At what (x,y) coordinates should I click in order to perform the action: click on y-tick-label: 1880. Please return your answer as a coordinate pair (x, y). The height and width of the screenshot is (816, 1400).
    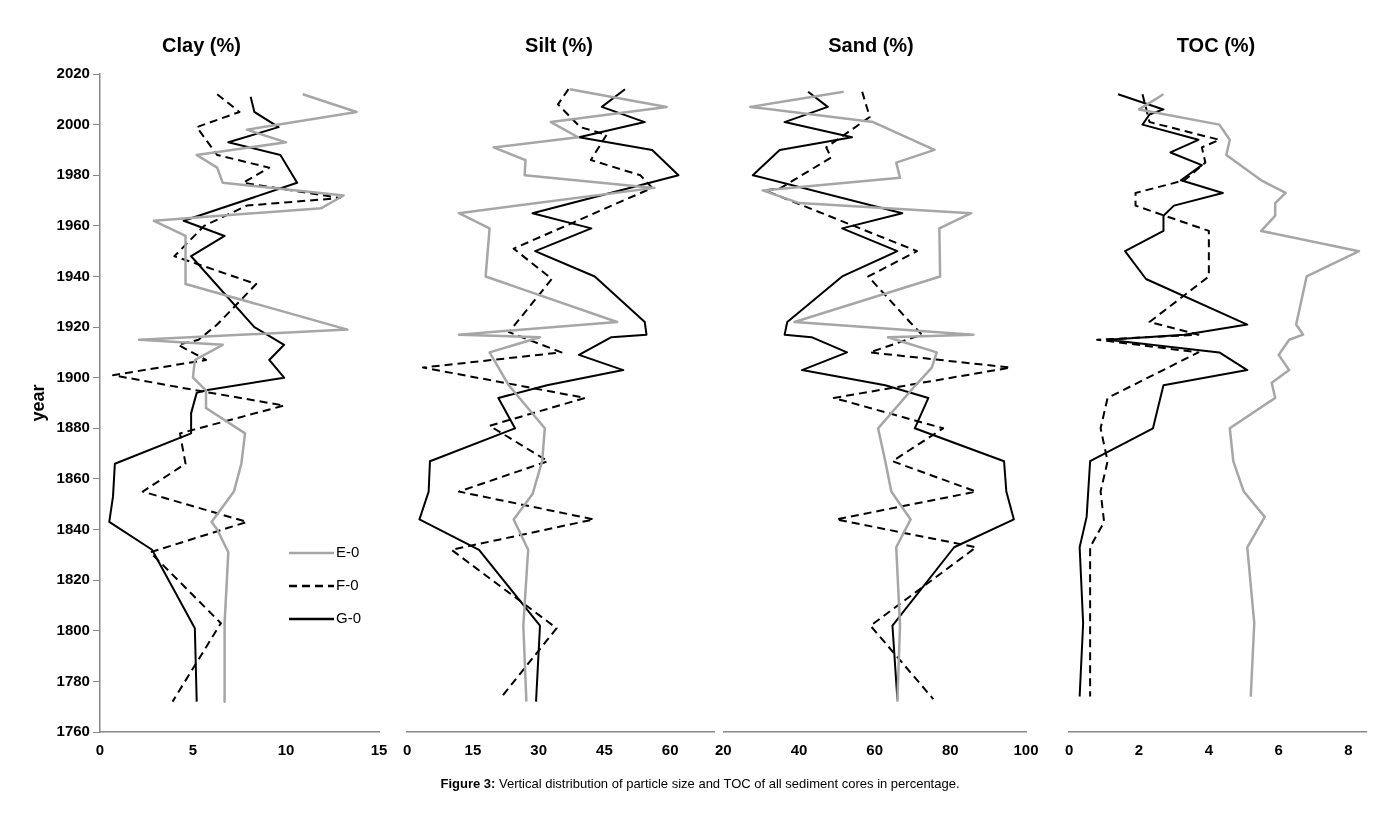
    Looking at the image, I should click on (73, 427).